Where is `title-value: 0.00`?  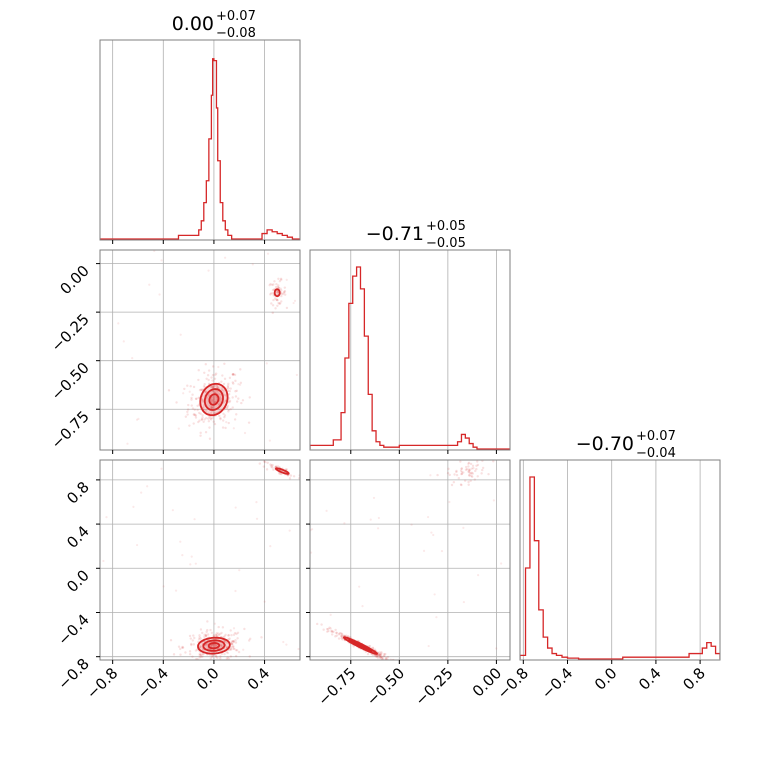 title-value: 0.00 is located at coordinates (193, 24).